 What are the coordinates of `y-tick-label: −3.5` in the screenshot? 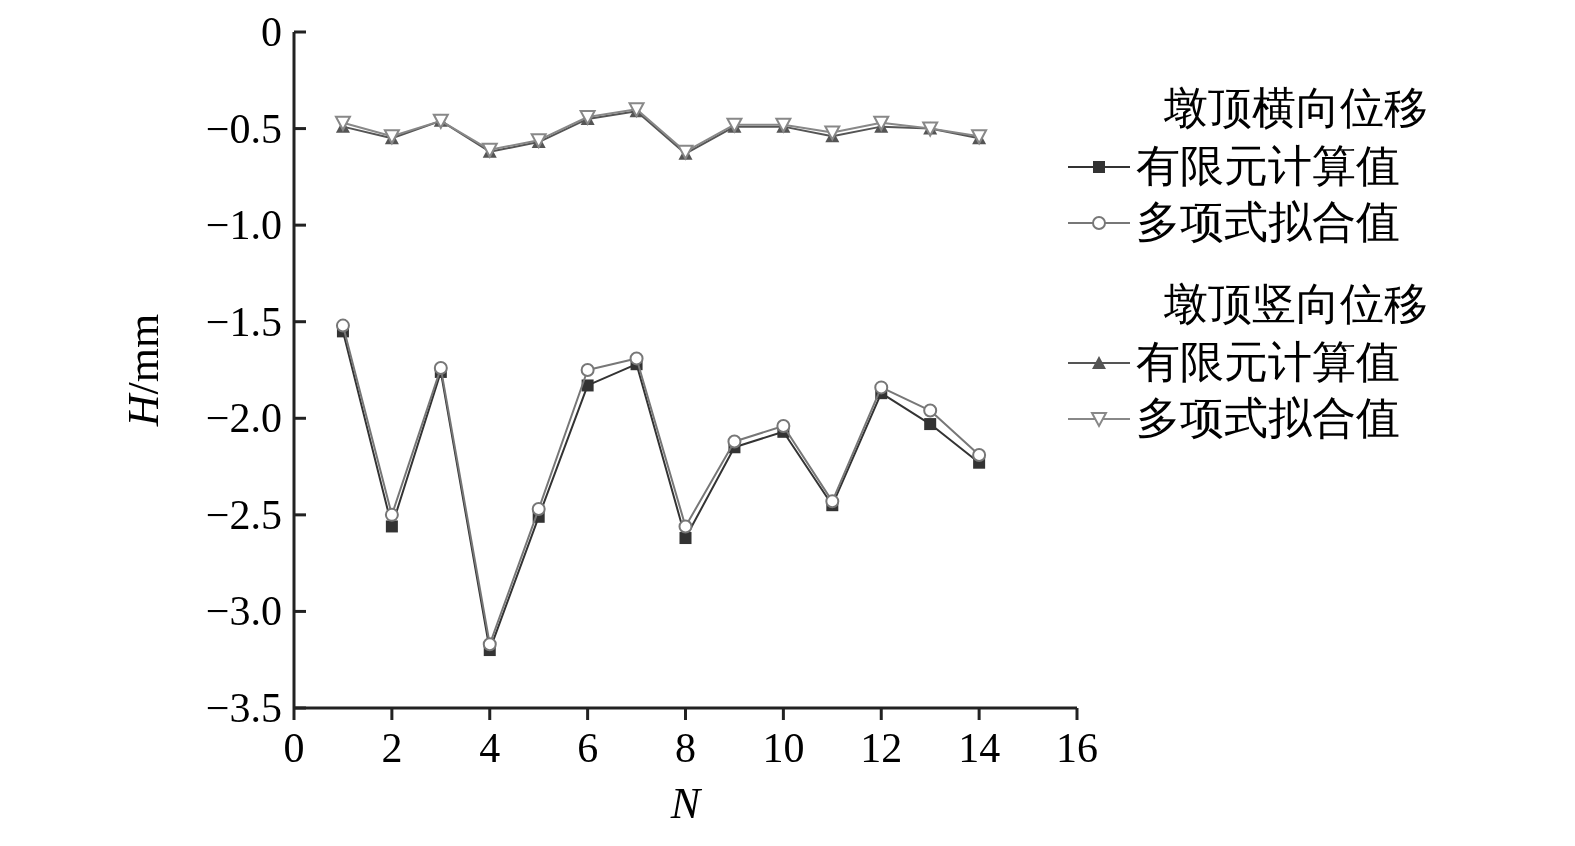 It's located at (243, 708).